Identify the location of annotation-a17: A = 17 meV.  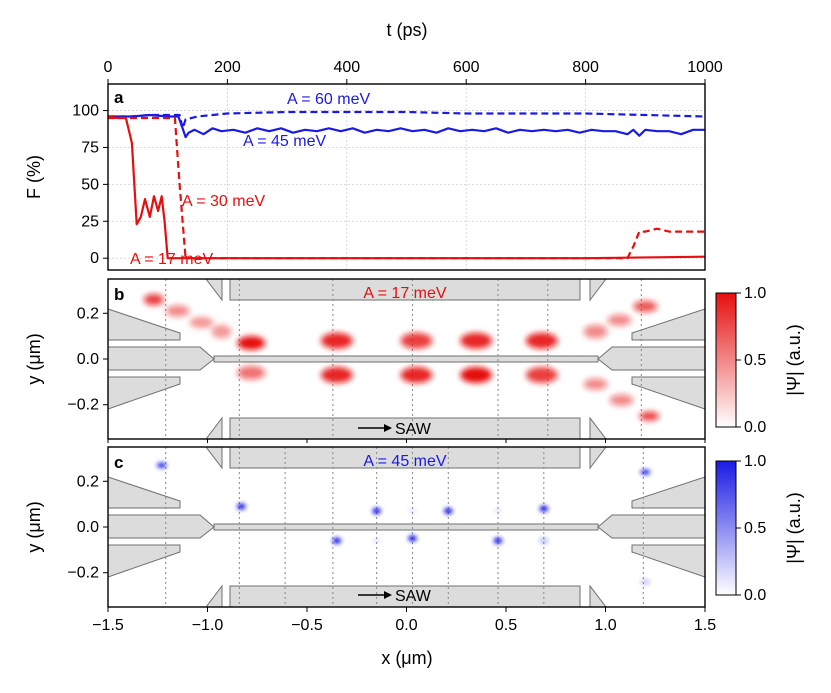
(171, 259).